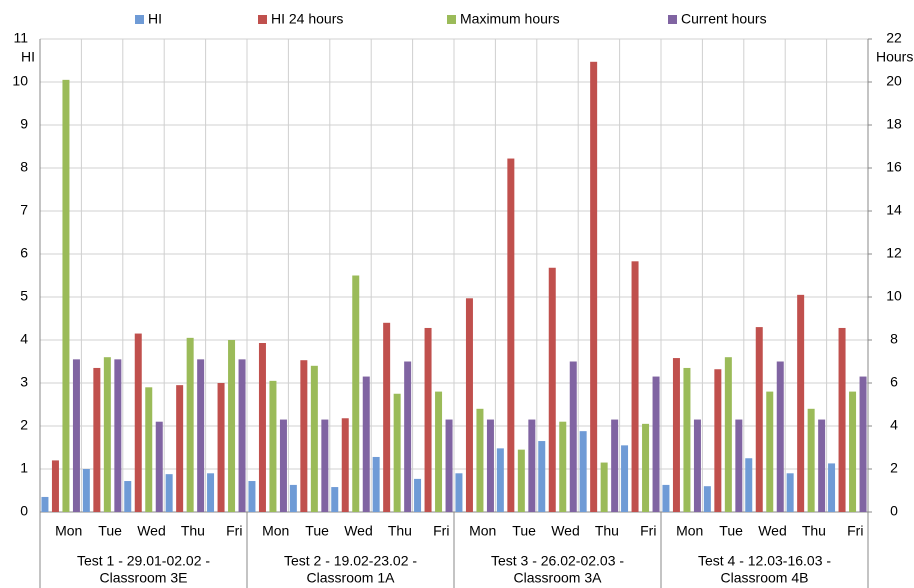  Describe the element at coordinates (24, 253) in the screenshot. I see `y-tick-label: 6` at that location.